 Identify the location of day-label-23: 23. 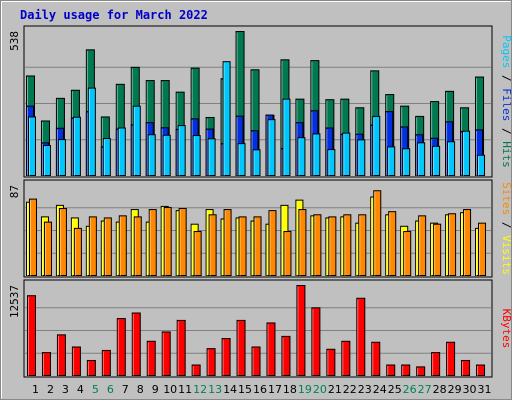
(365, 389).